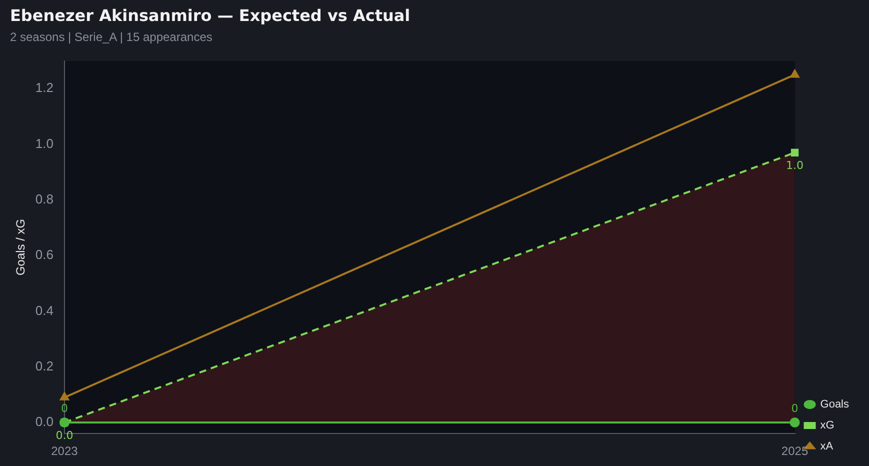 The height and width of the screenshot is (466, 869). I want to click on legend-label: xG, so click(827, 426).